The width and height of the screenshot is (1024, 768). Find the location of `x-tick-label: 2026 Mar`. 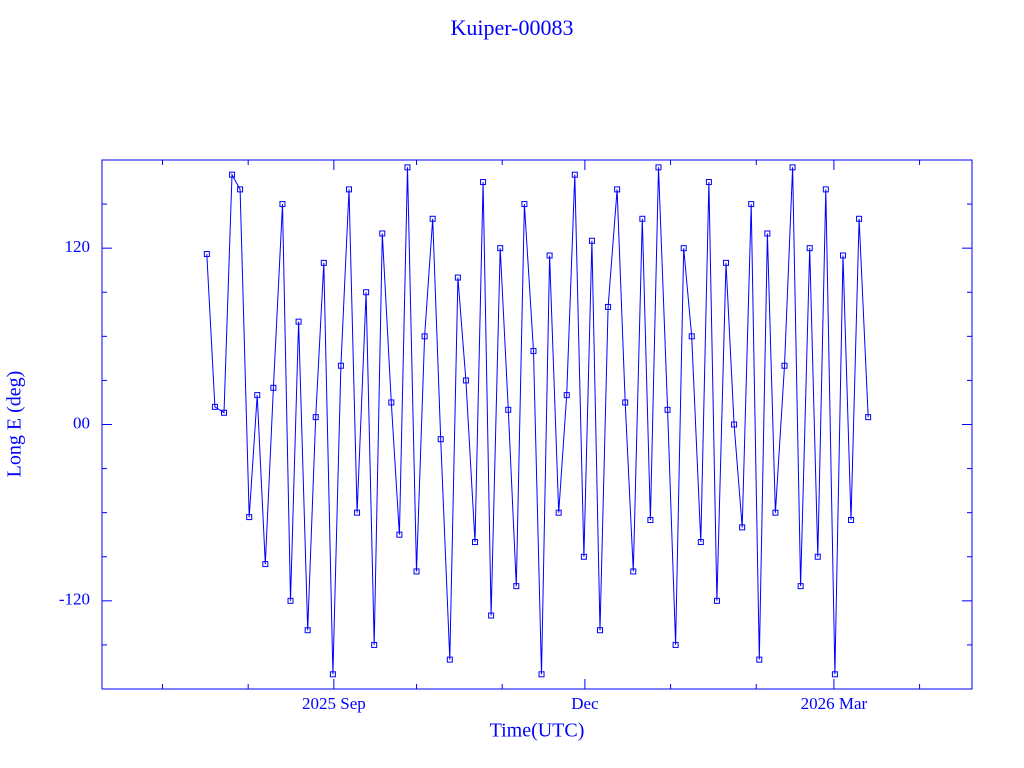

x-tick-label: 2026 Mar is located at coordinates (834, 703).